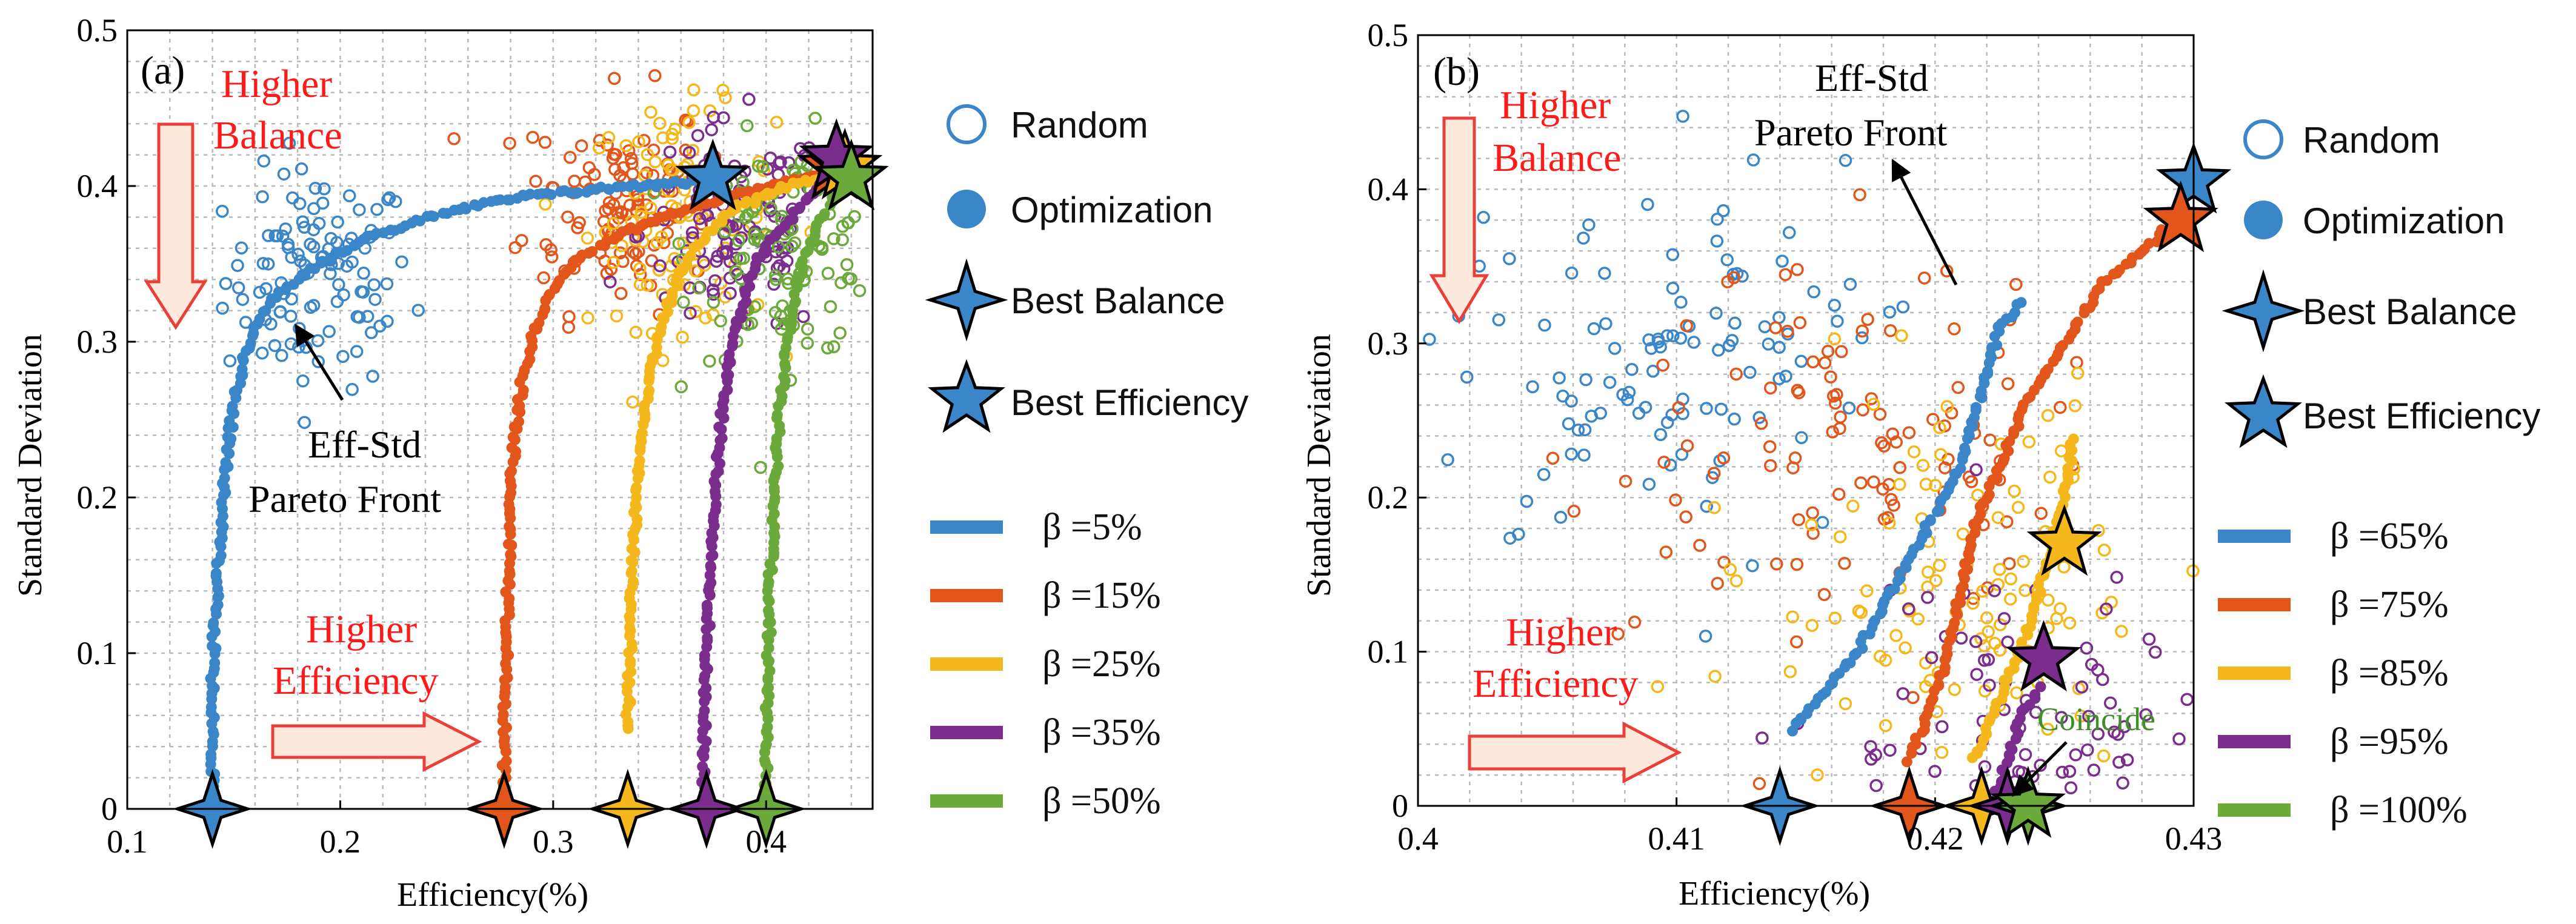 The image size is (2576, 924). Describe the element at coordinates (30, 465) in the screenshot. I see `panel-a-ylabel: Standard Deviation` at that location.